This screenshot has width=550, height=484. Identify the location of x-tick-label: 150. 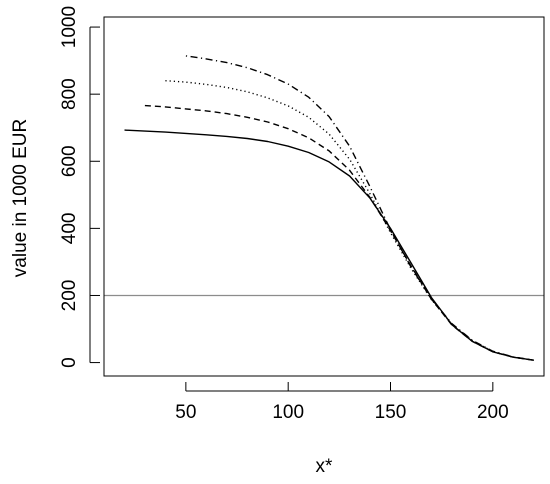
(391, 412).